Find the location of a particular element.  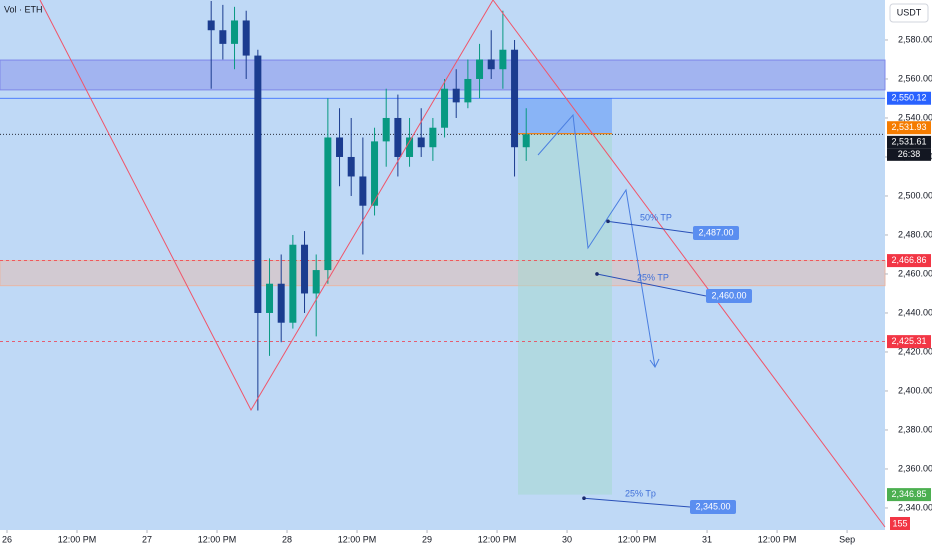

currency-button is located at coordinates (909, 13).